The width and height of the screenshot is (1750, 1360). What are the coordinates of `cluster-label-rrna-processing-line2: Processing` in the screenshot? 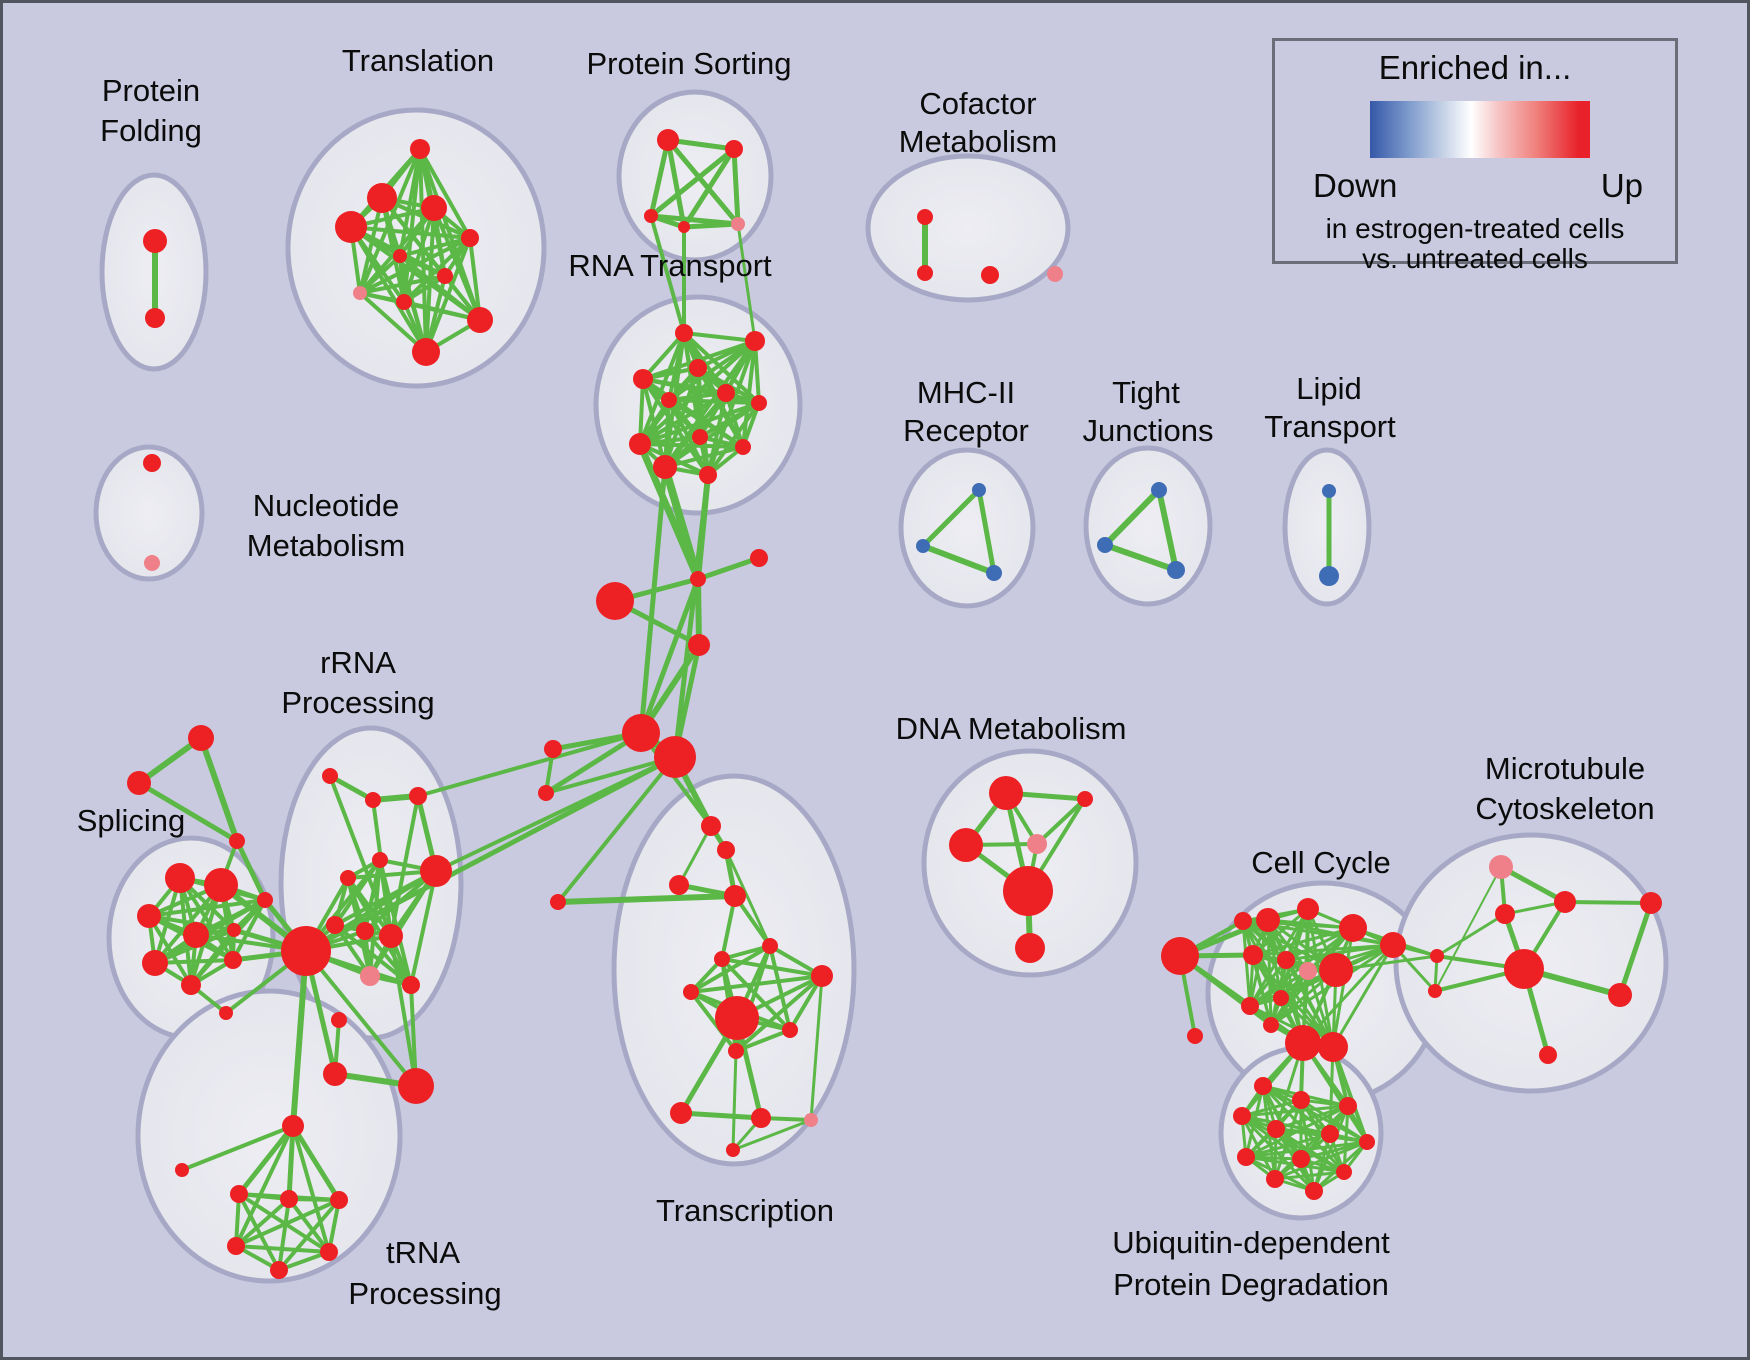 It's located at (357, 702).